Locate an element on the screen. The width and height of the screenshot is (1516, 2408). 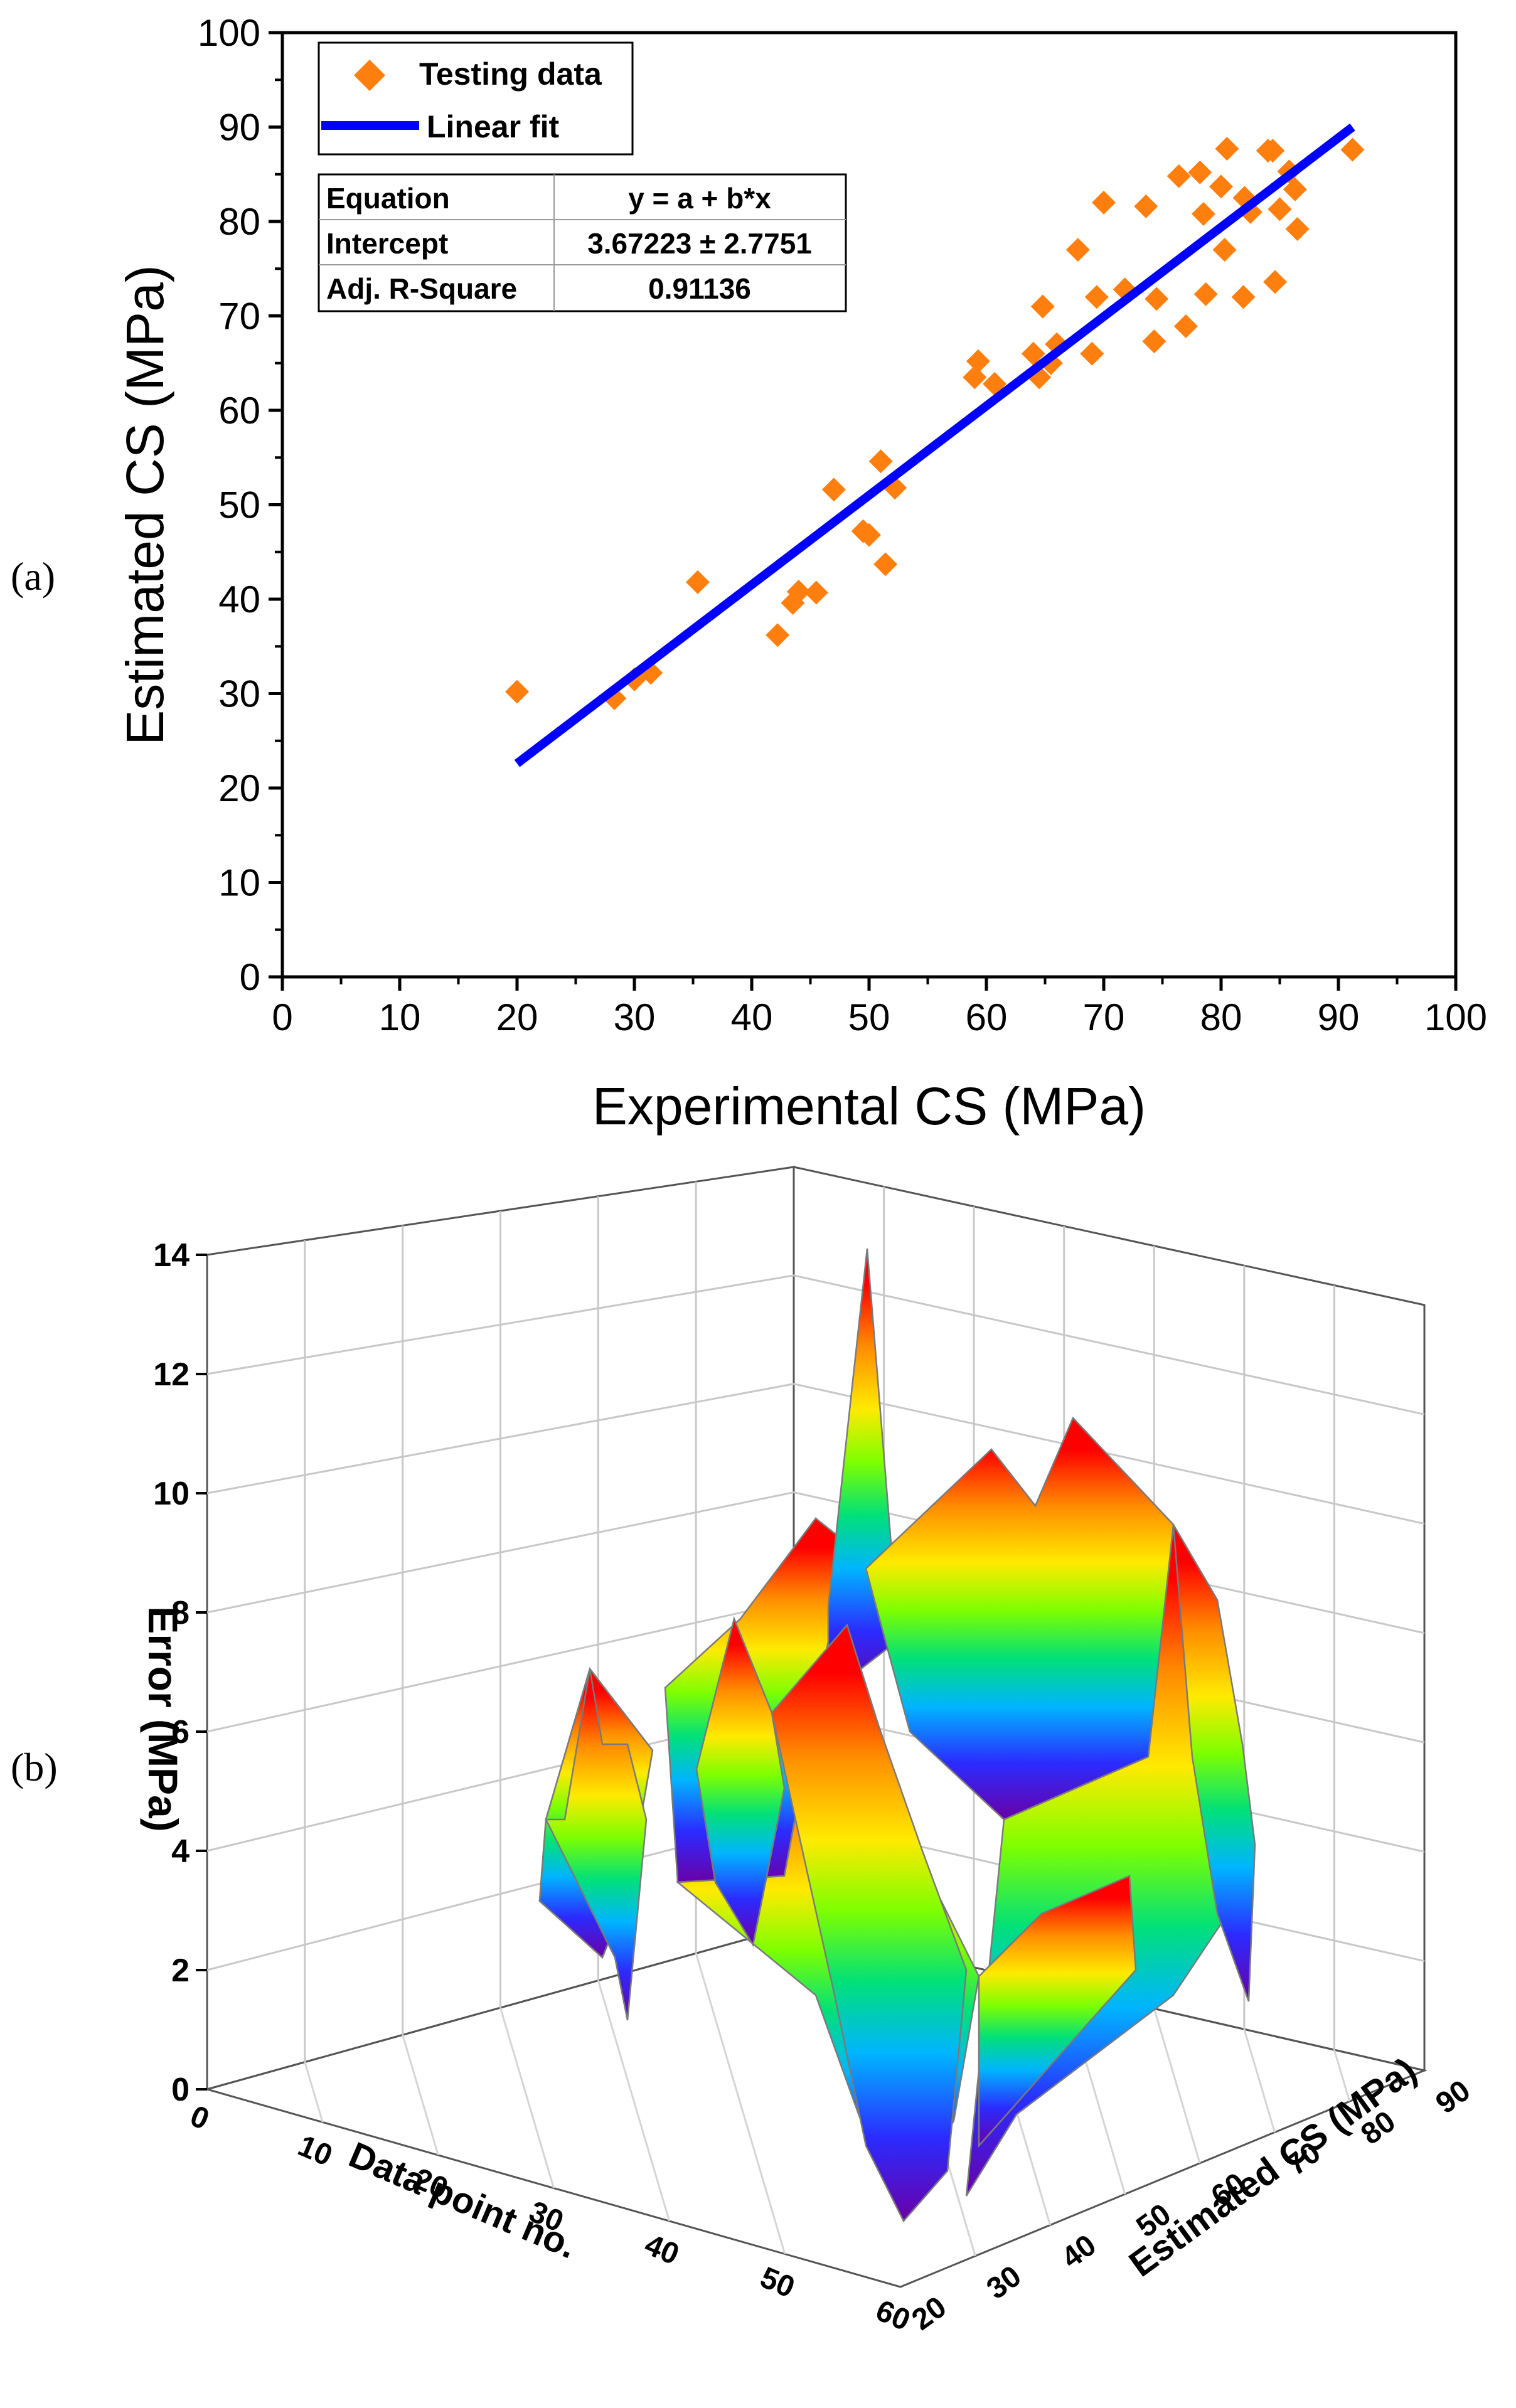
z-tick-label: 8 is located at coordinates (180, 1613).